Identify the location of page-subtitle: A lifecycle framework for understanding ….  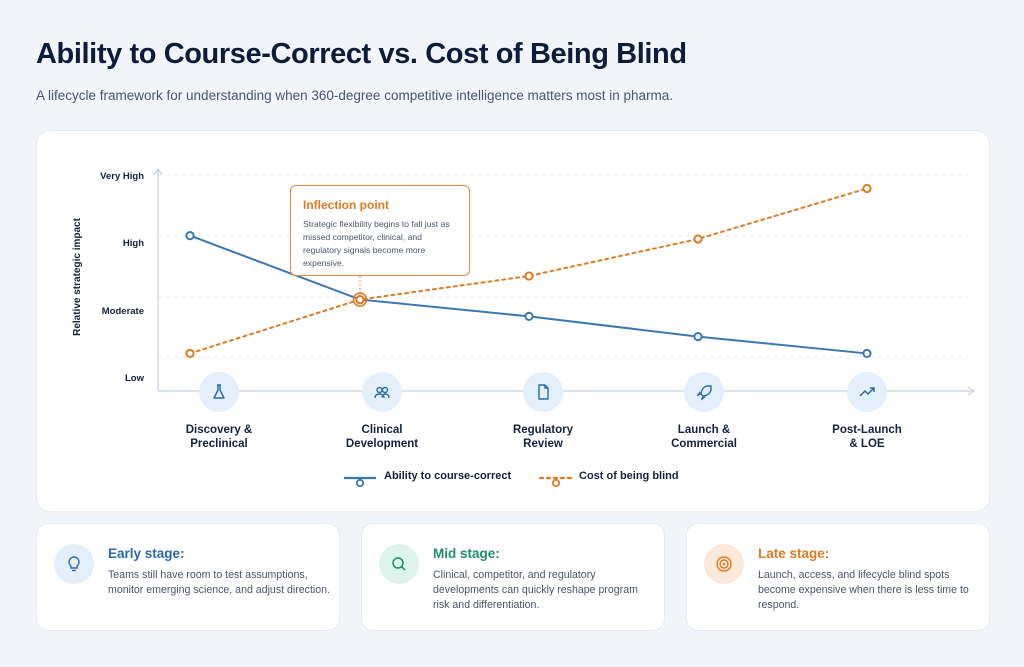
(355, 95).